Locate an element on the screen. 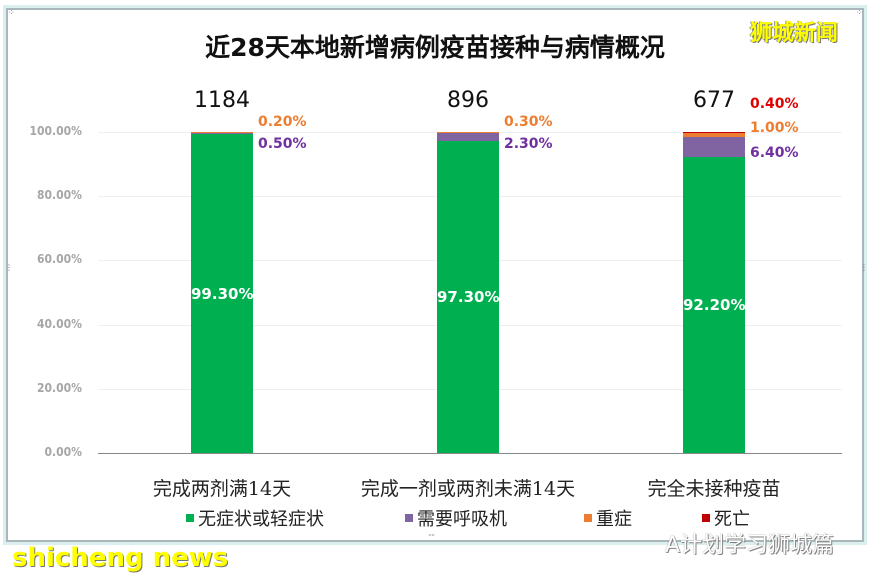 The height and width of the screenshot is (580, 870). category-label: 完成一剂或两剂未满14天 is located at coordinates (468, 489).